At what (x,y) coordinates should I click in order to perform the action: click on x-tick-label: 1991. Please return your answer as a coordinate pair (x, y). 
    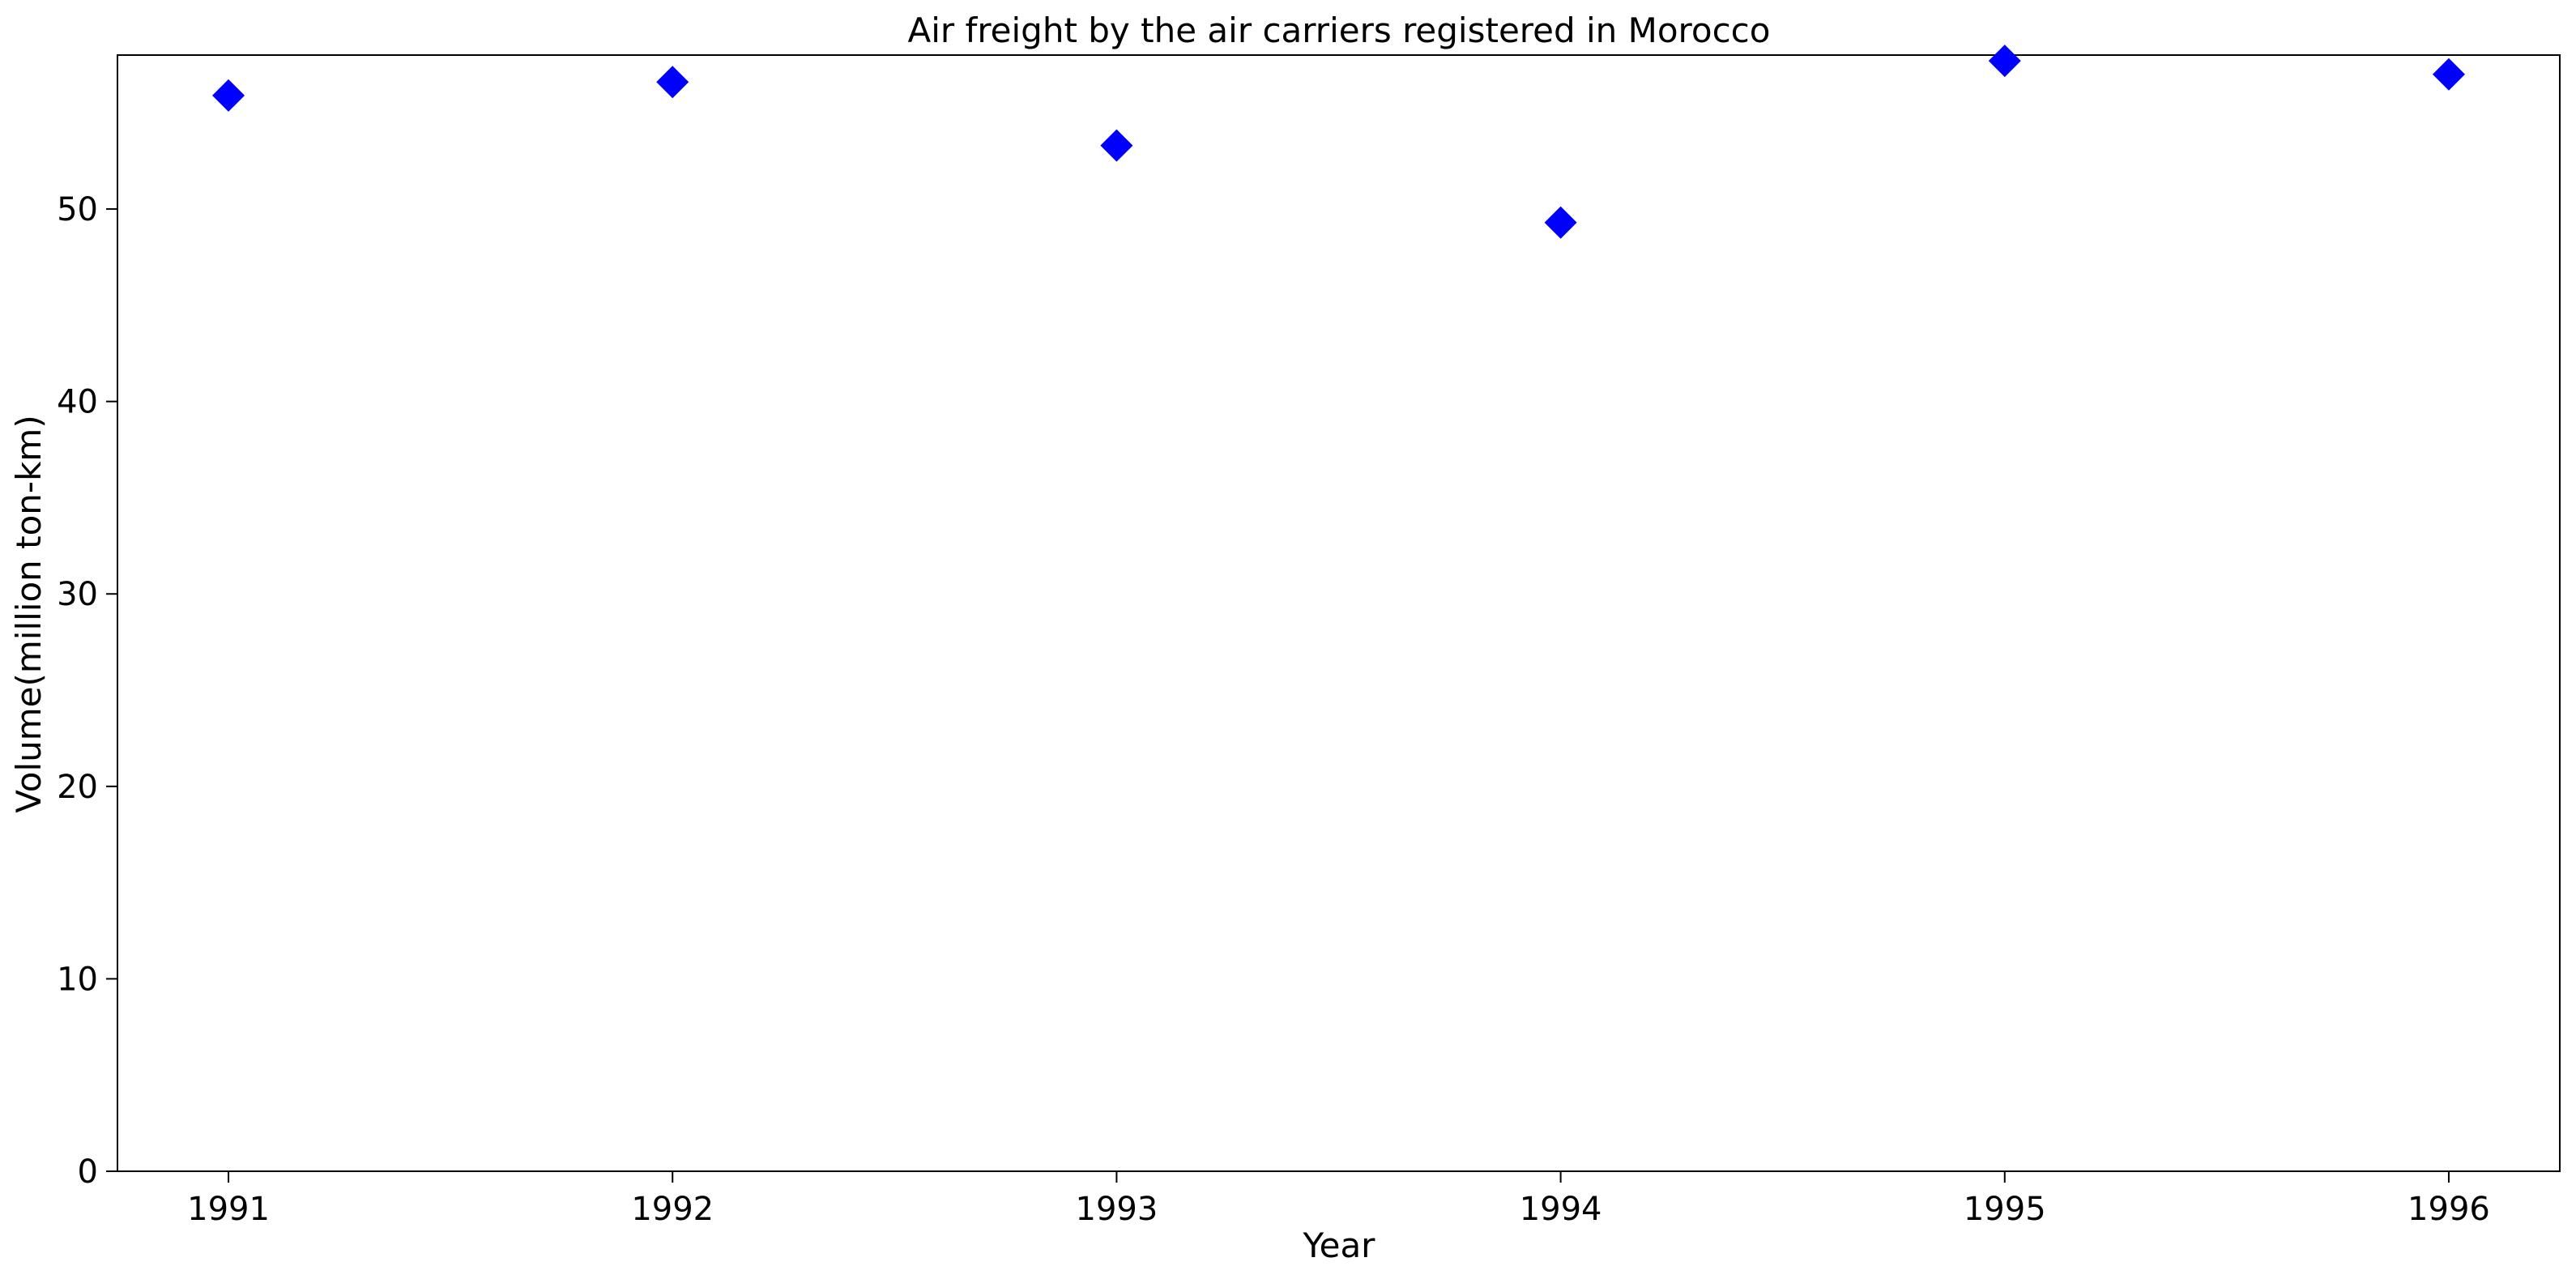
    Looking at the image, I should click on (229, 1209).